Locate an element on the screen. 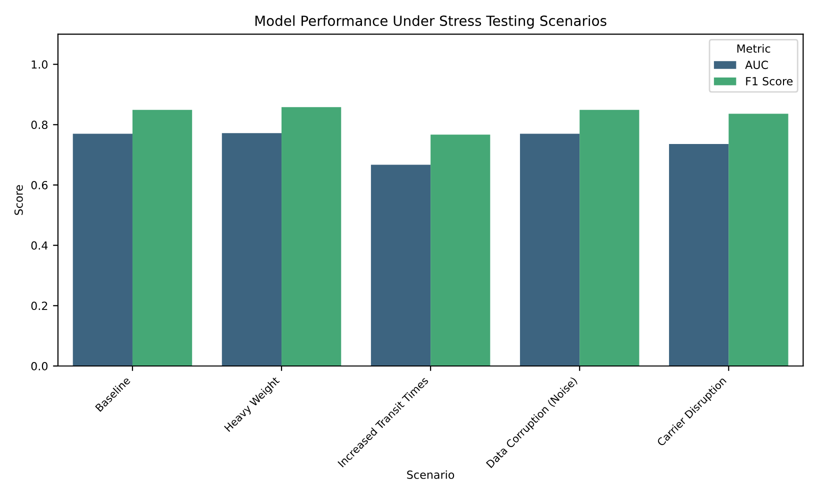  y-tick-label: 0.8 is located at coordinates (39, 125).